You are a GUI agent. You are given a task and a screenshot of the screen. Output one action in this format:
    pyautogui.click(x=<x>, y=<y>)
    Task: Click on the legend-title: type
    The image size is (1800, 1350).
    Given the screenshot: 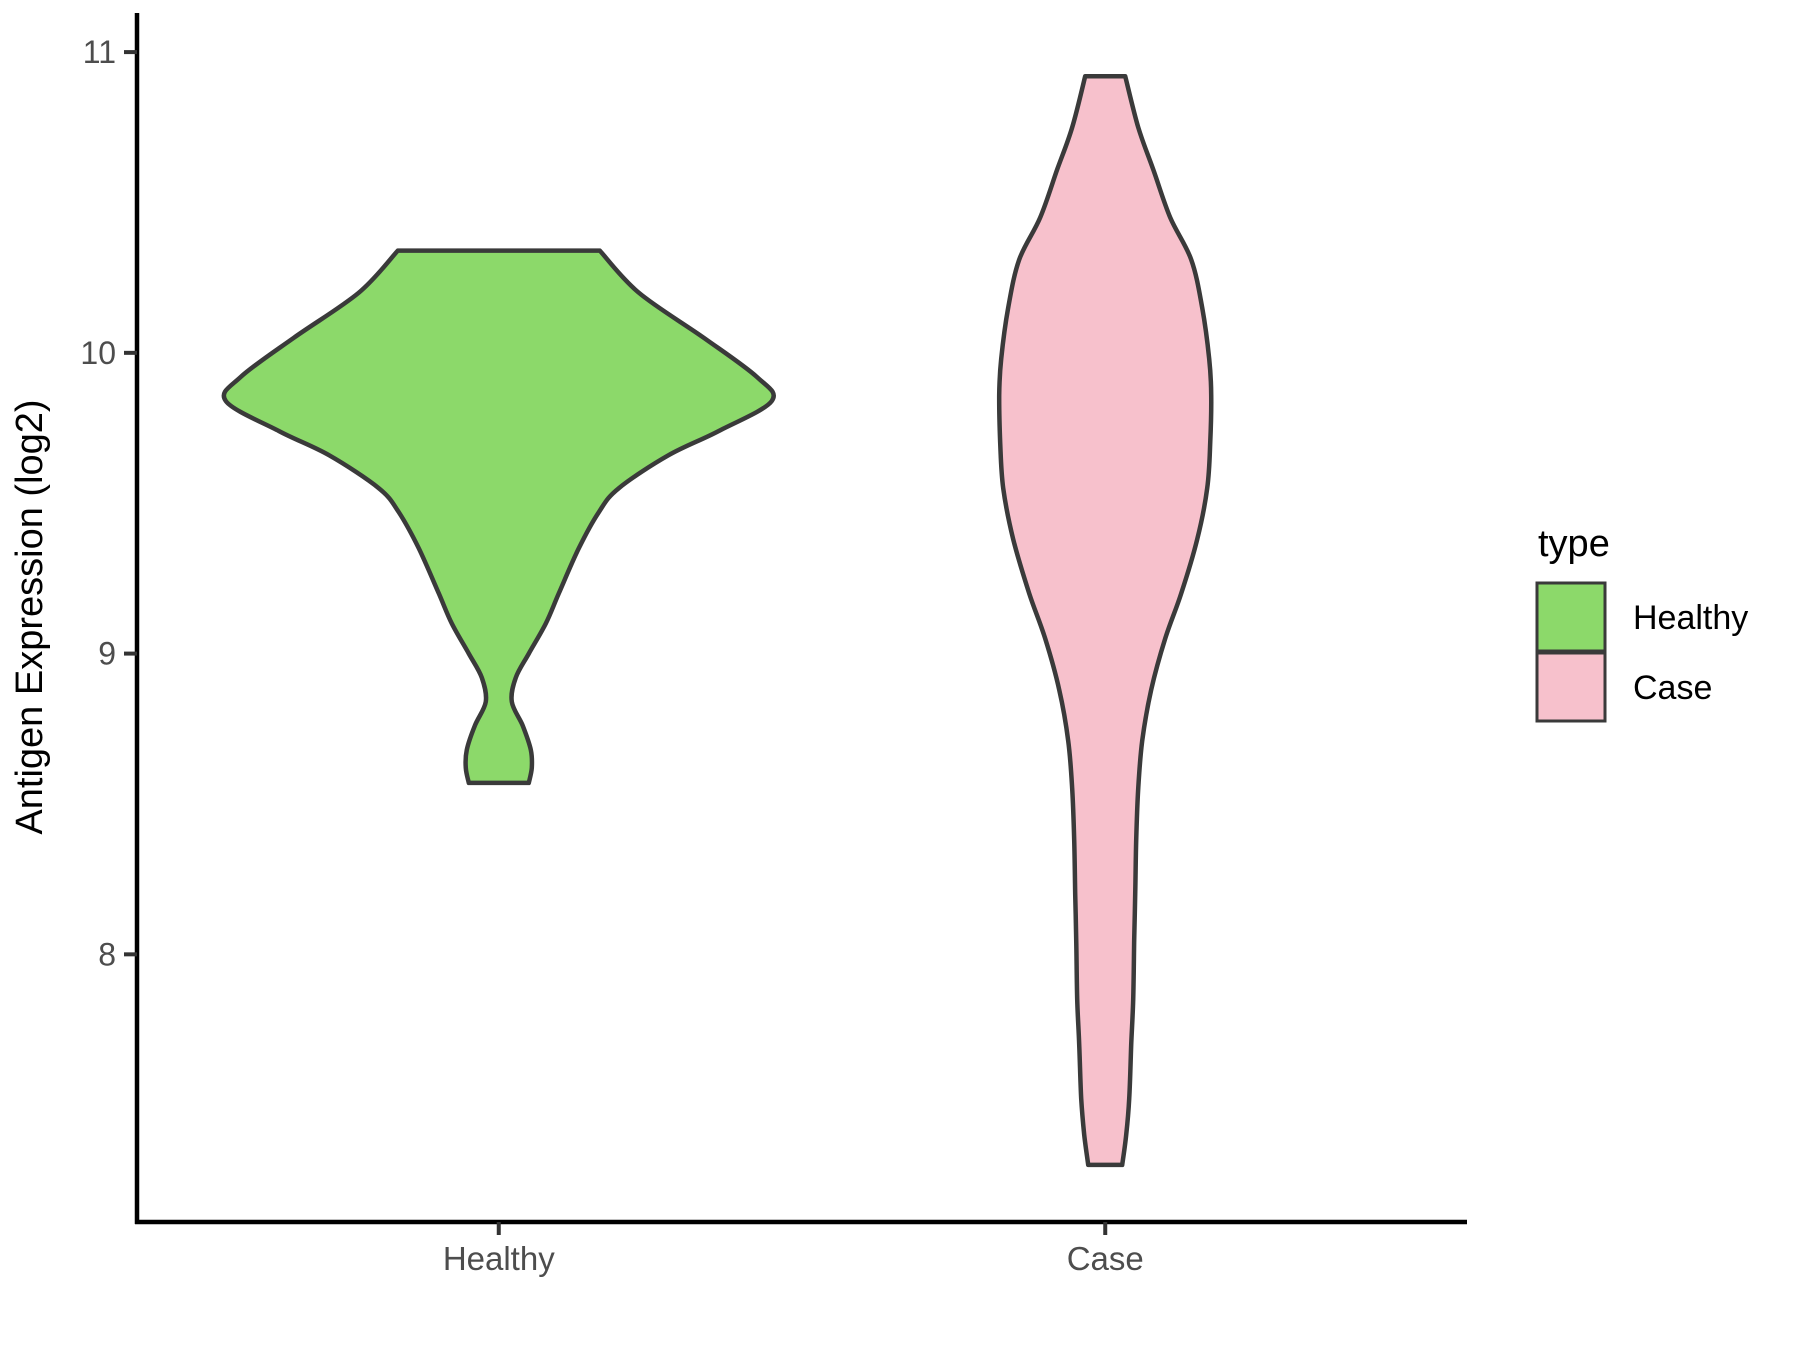 What is the action you would take?
    pyautogui.click(x=1574, y=544)
    